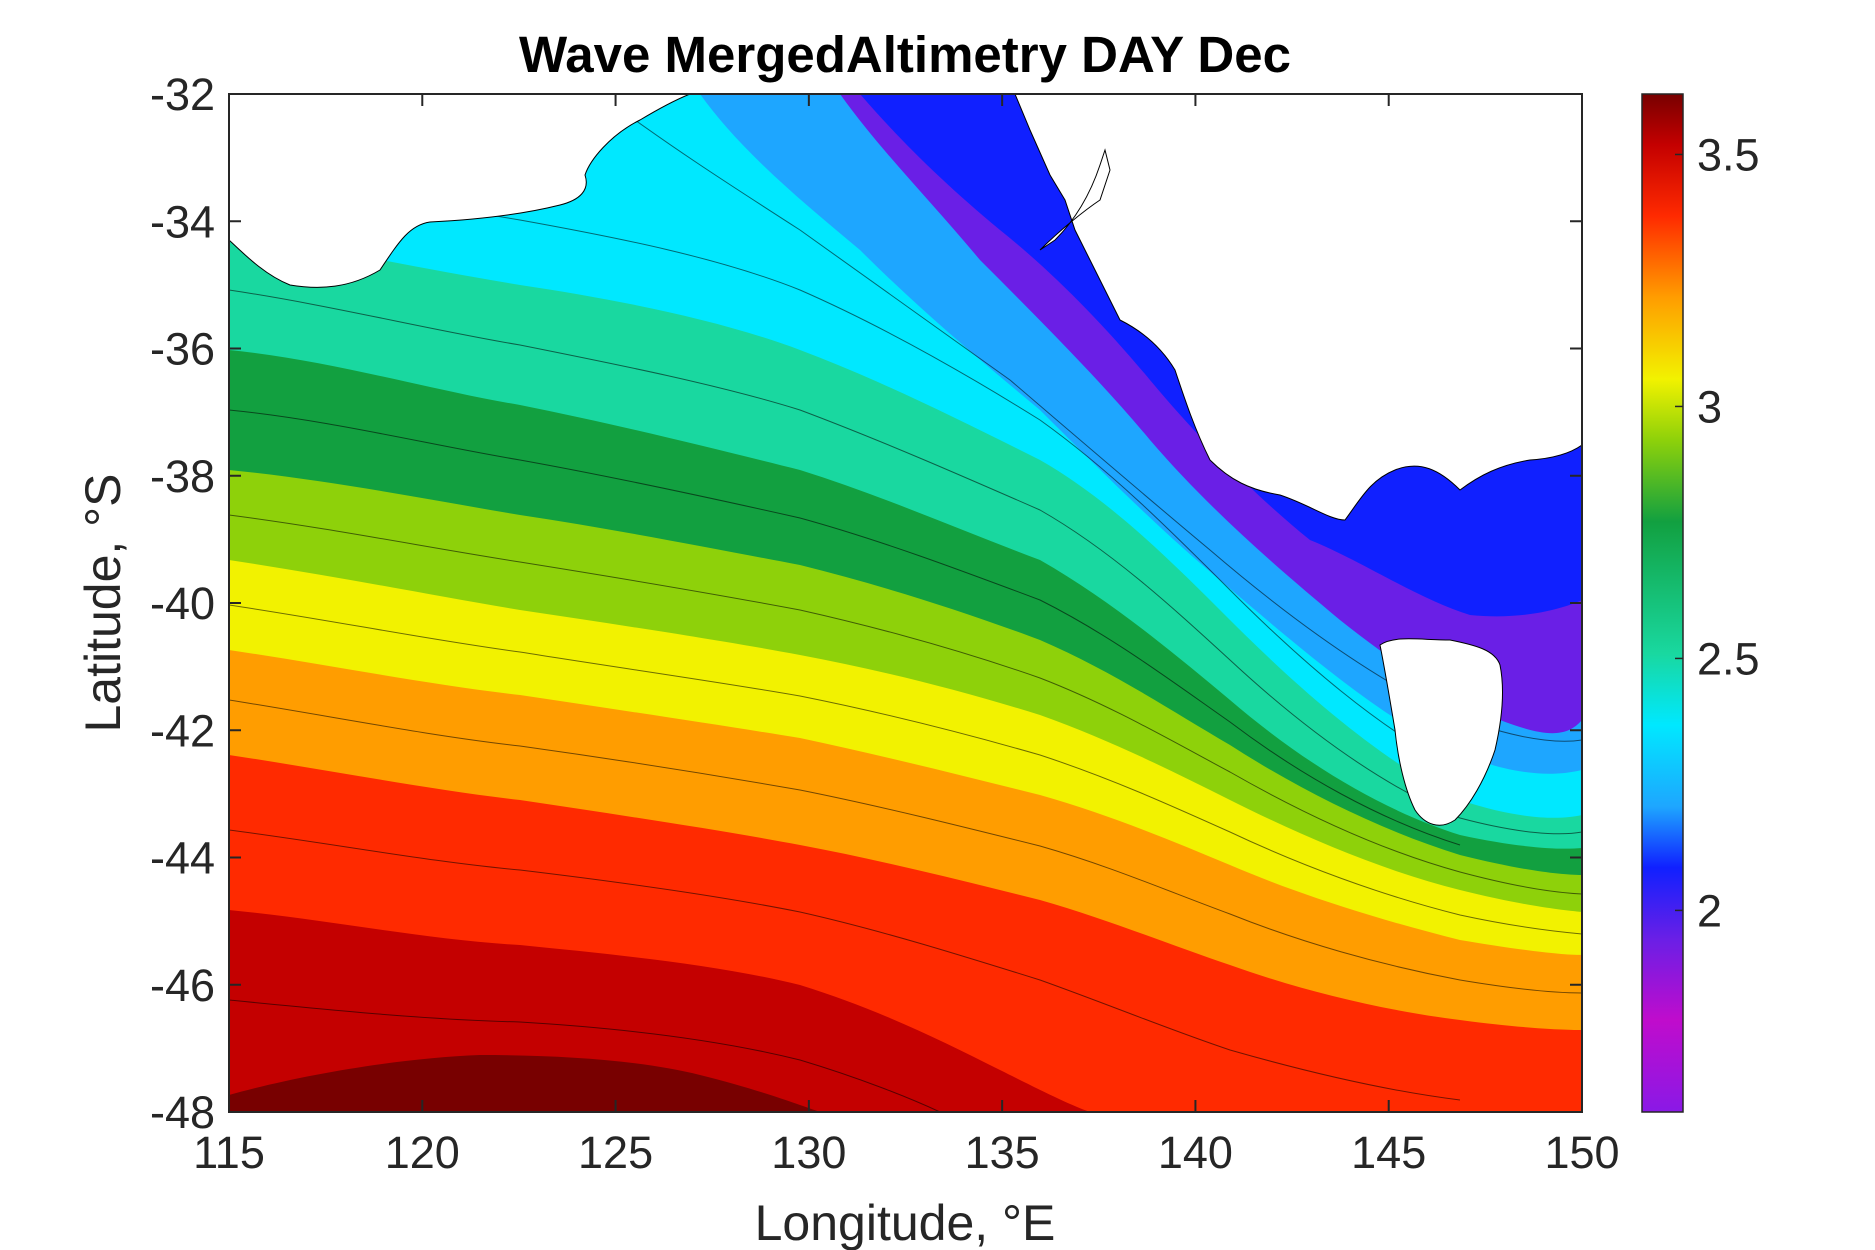  Describe the element at coordinates (182, 603) in the screenshot. I see `y-tick-label: -40` at that location.